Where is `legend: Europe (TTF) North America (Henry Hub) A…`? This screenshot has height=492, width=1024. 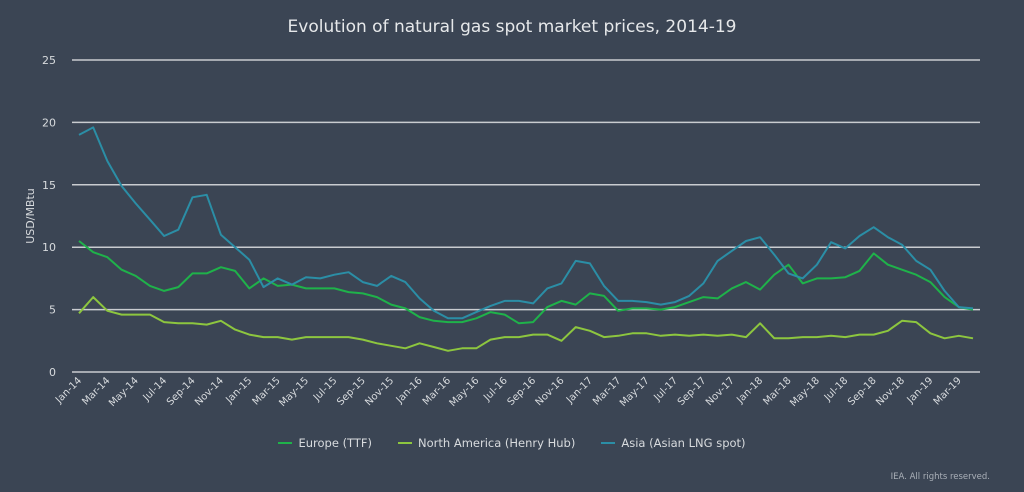 legend: Europe (TTF) North America (Henry Hub) A… is located at coordinates (512, 443).